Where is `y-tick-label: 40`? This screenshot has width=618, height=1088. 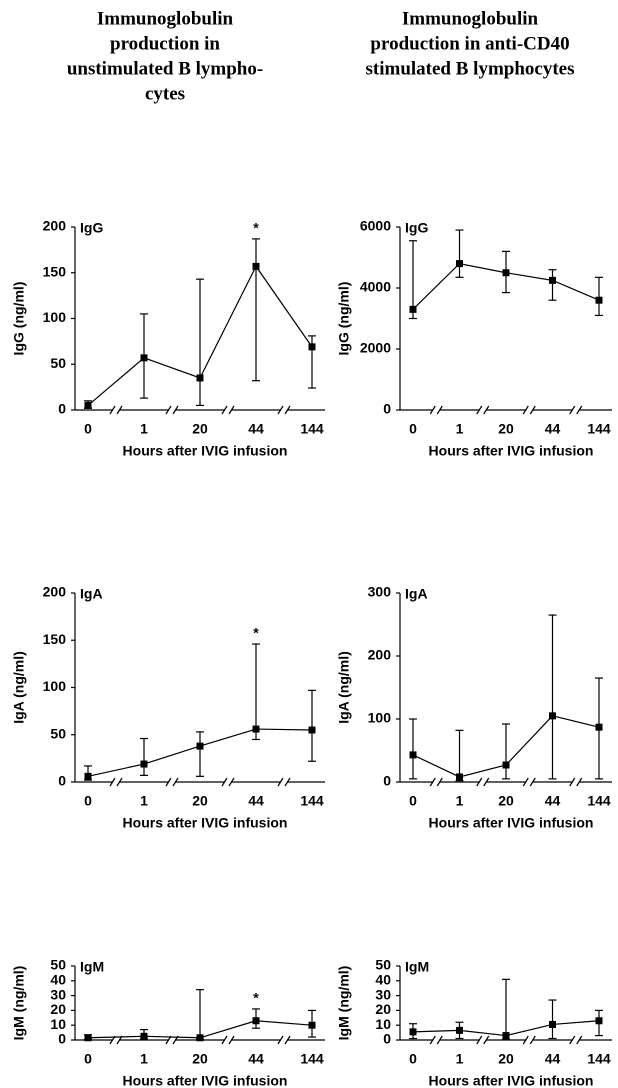
y-tick-label: 40 is located at coordinates (58, 980).